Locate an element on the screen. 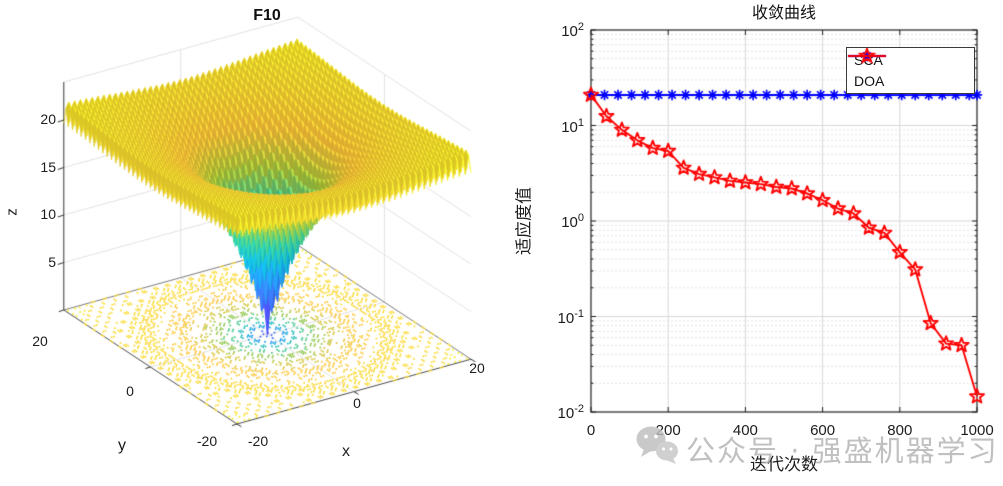  convergence-title: 收敛曲线 is located at coordinates (784, 13).